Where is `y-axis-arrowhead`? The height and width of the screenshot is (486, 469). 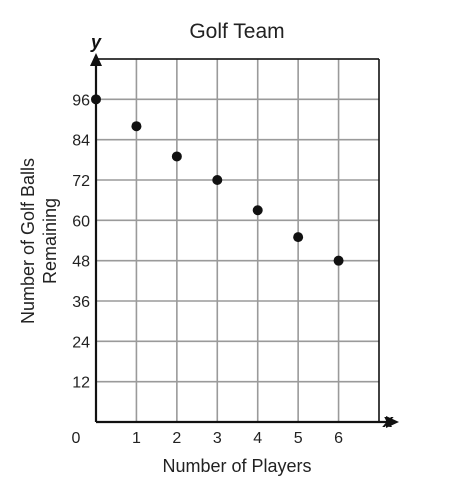 y-axis-arrowhead is located at coordinates (96, 59).